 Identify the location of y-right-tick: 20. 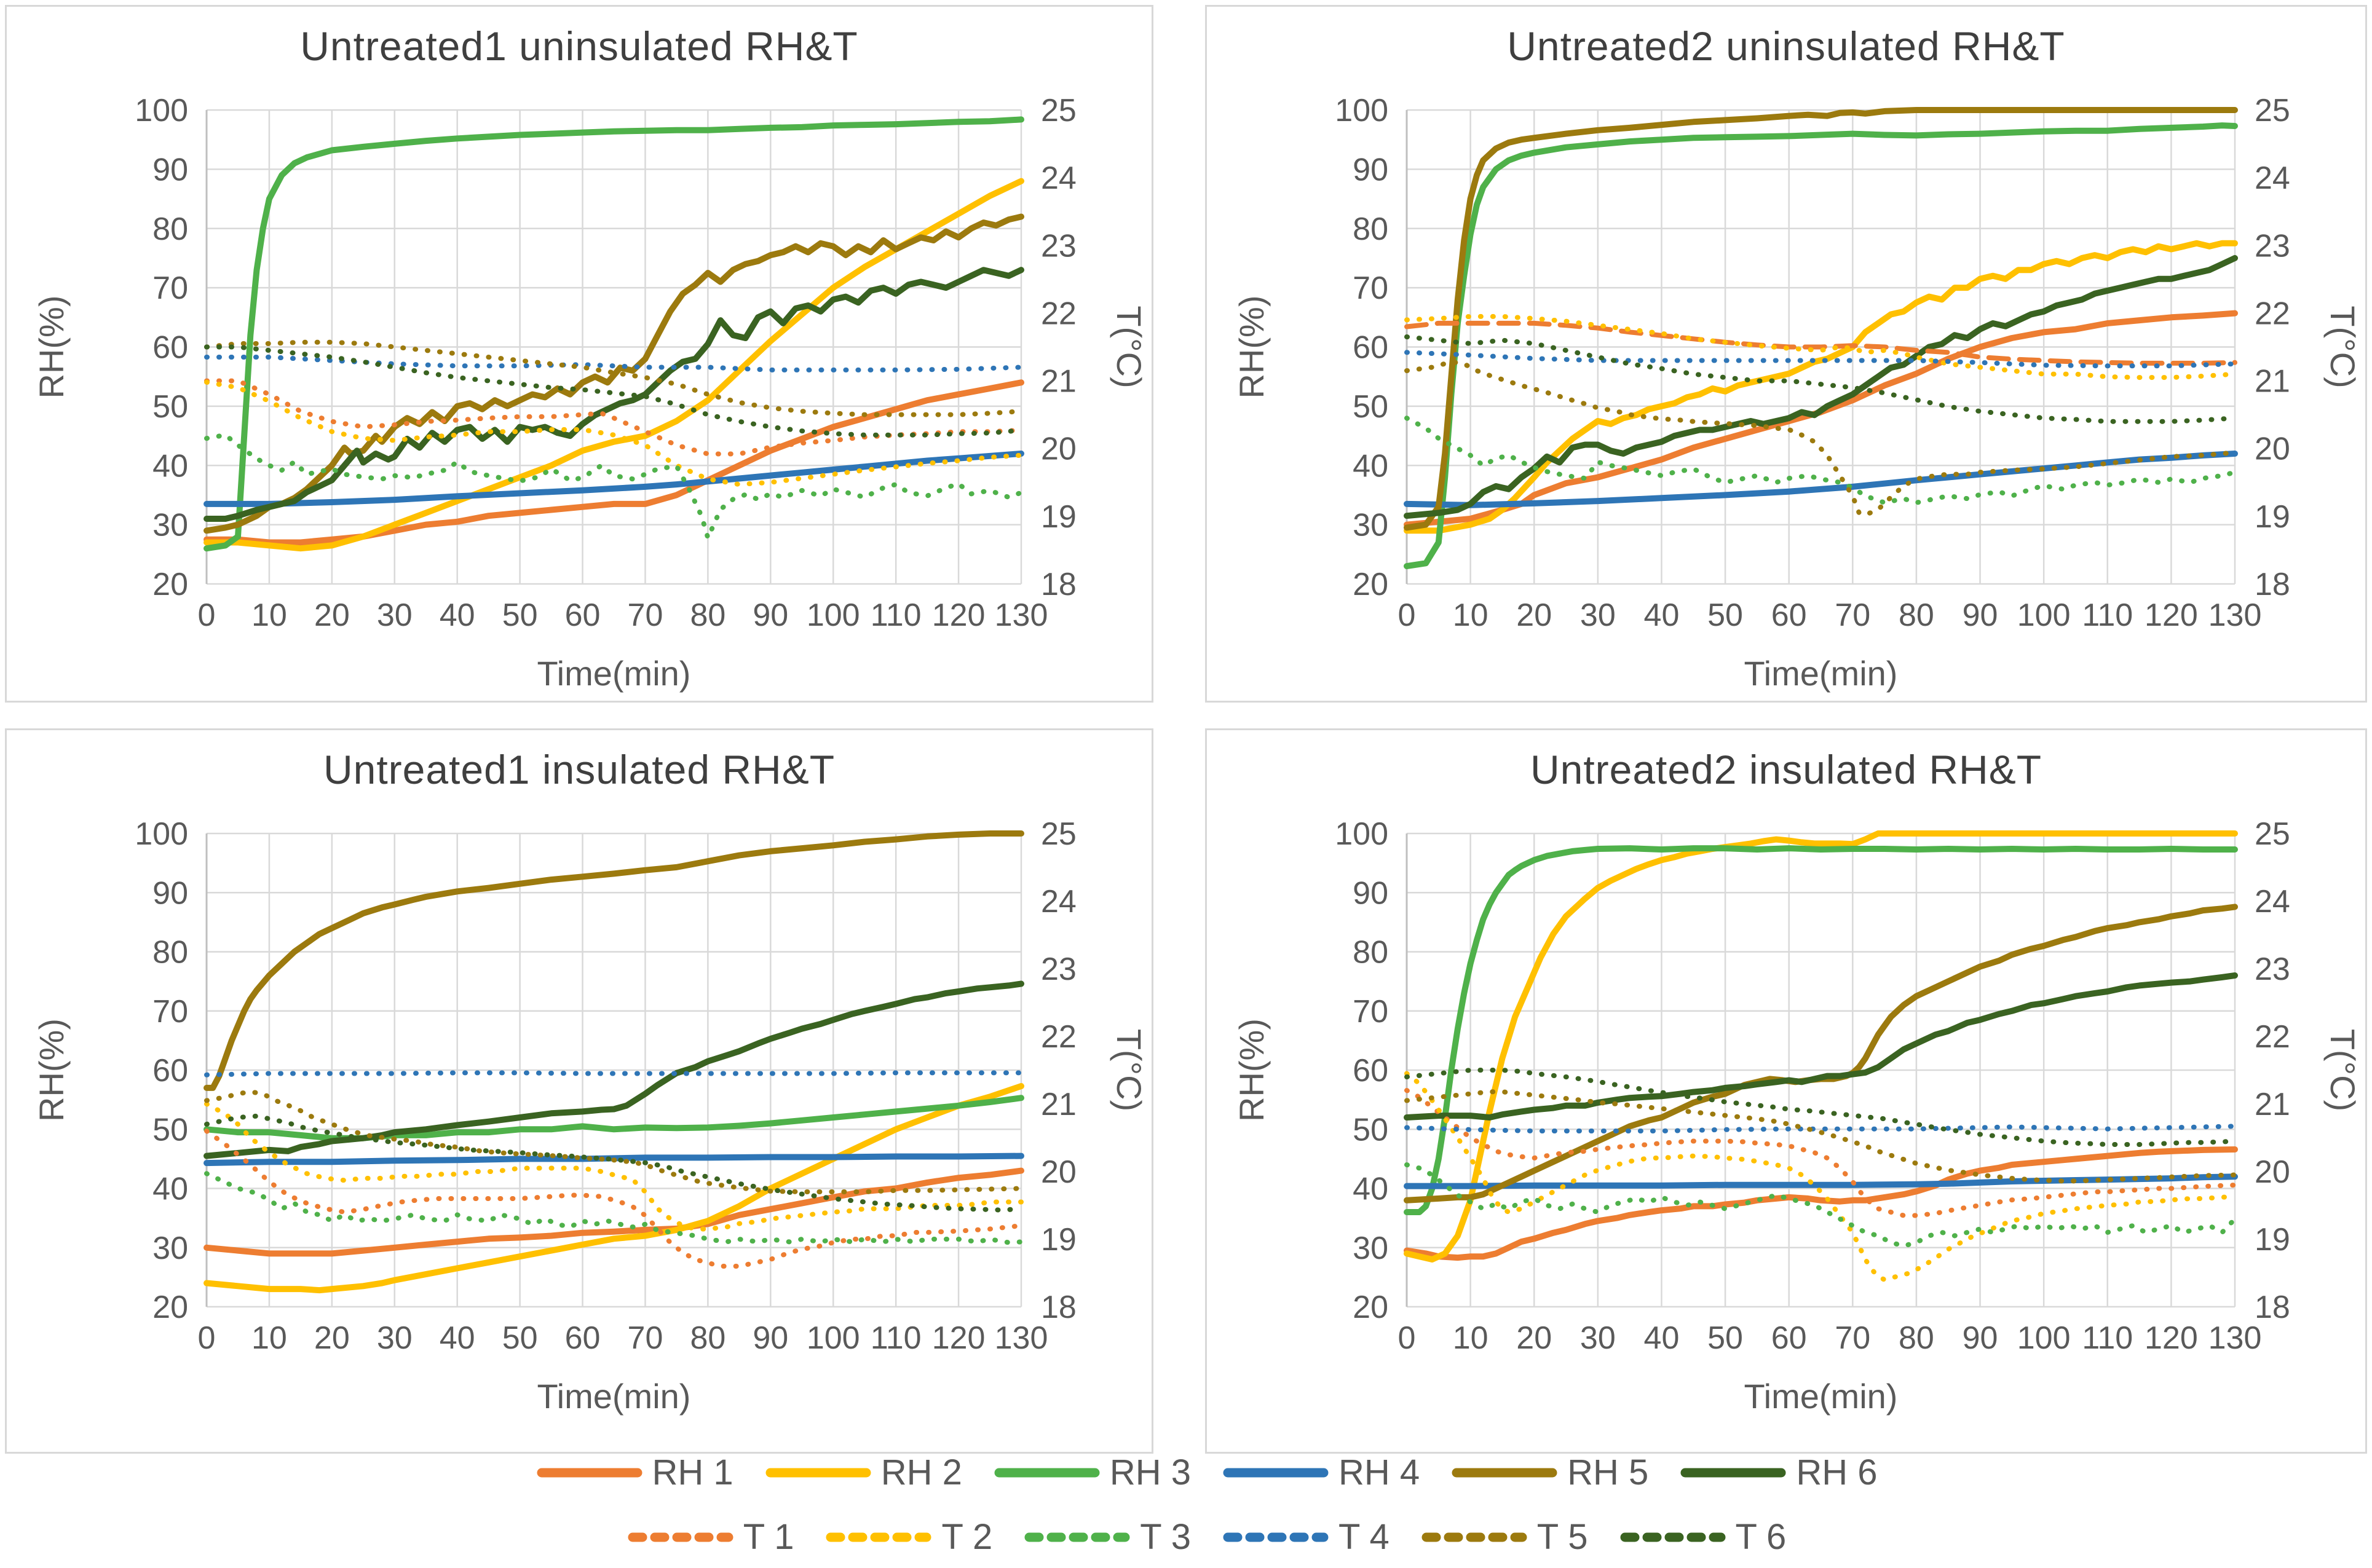
(1059, 1172).